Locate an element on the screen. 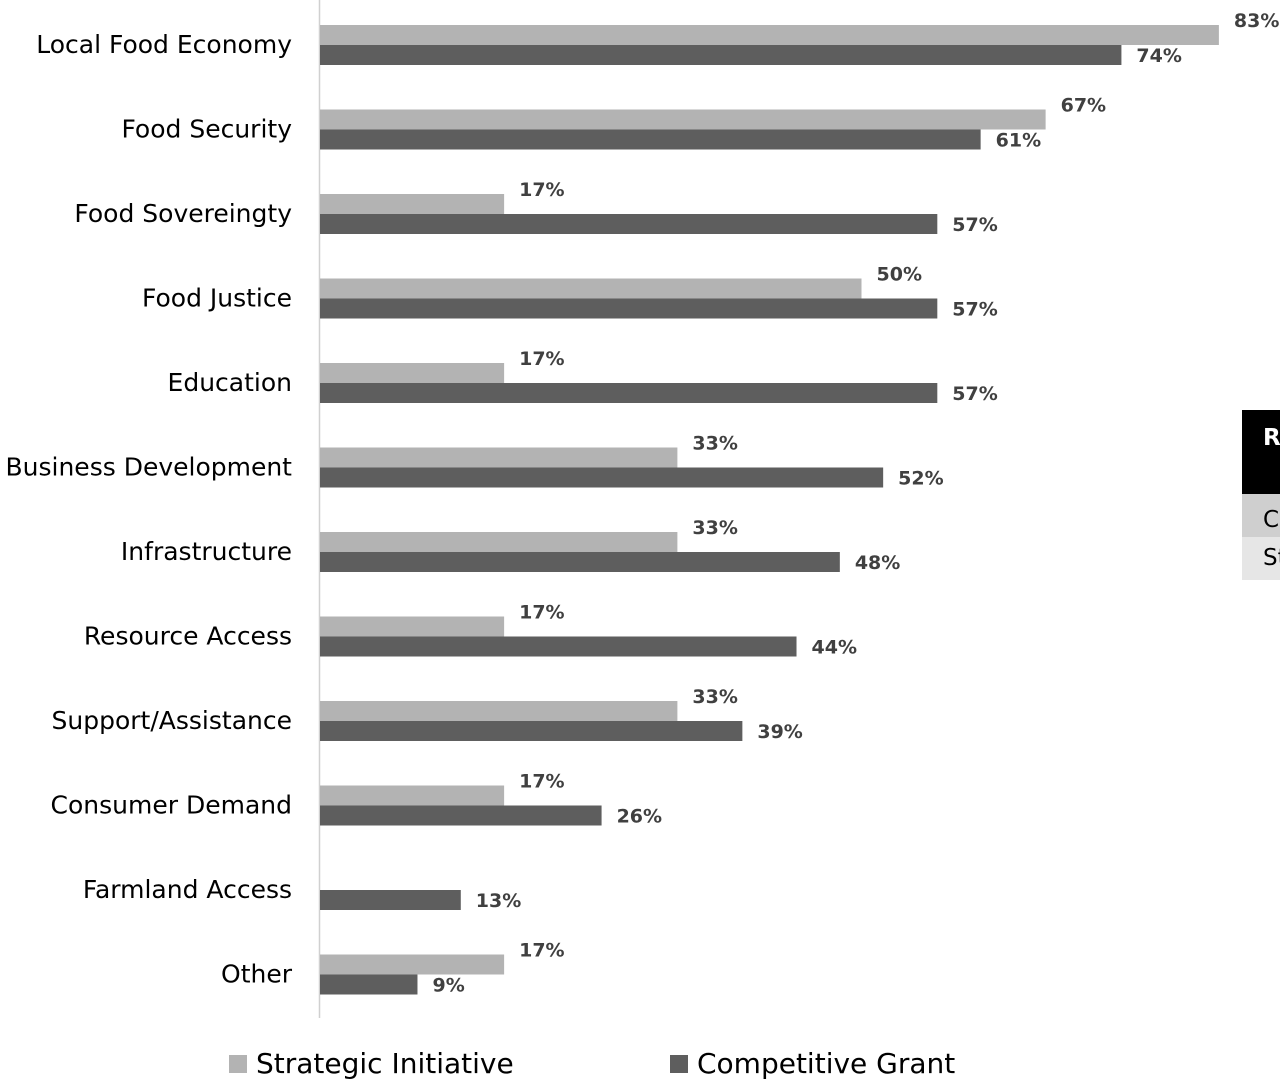 The image size is (1280, 1081). legend-label-strategic-initiative: Strategic Initiative is located at coordinates (385, 1063).